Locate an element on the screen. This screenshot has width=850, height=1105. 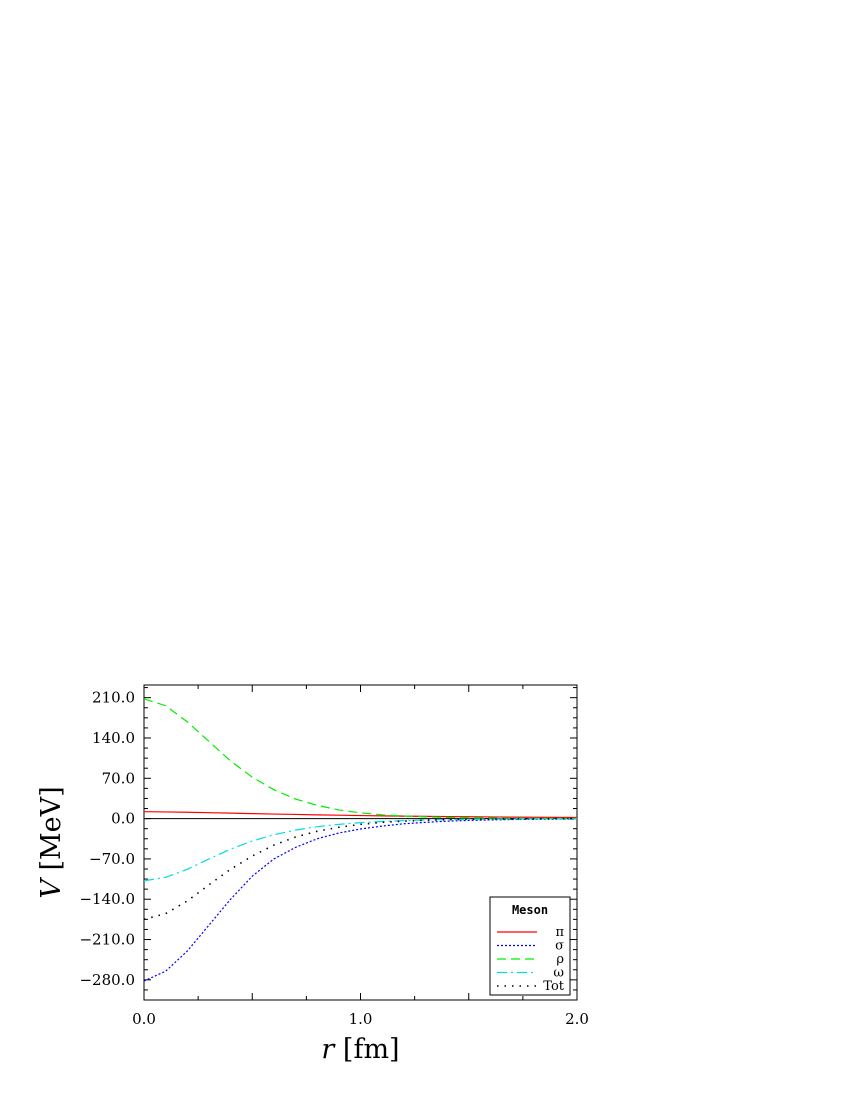
y-tick-label: 70.0 is located at coordinates (118, 778).